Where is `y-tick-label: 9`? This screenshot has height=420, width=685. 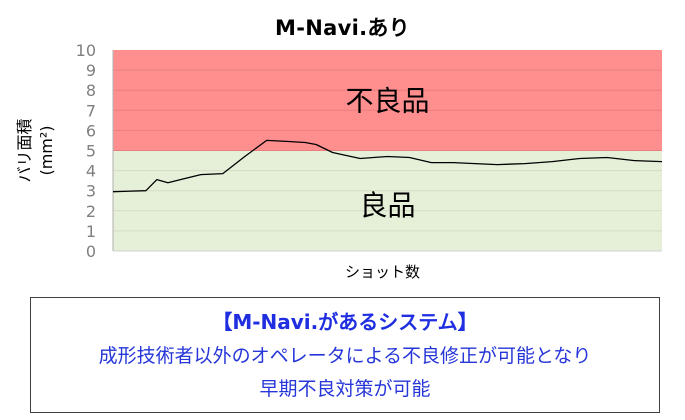
y-tick-label: 9 is located at coordinates (91, 70).